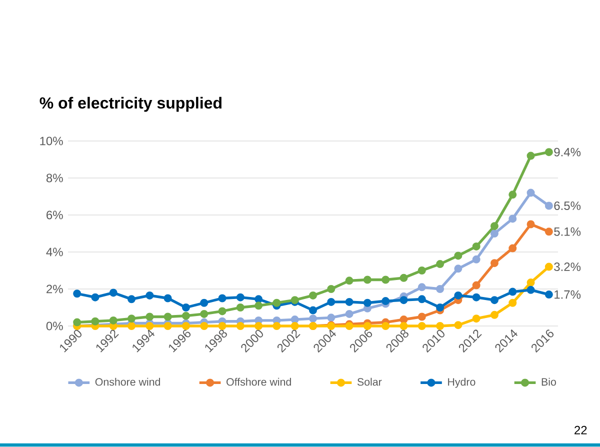  I want to click on text: 22, so click(580, 430).